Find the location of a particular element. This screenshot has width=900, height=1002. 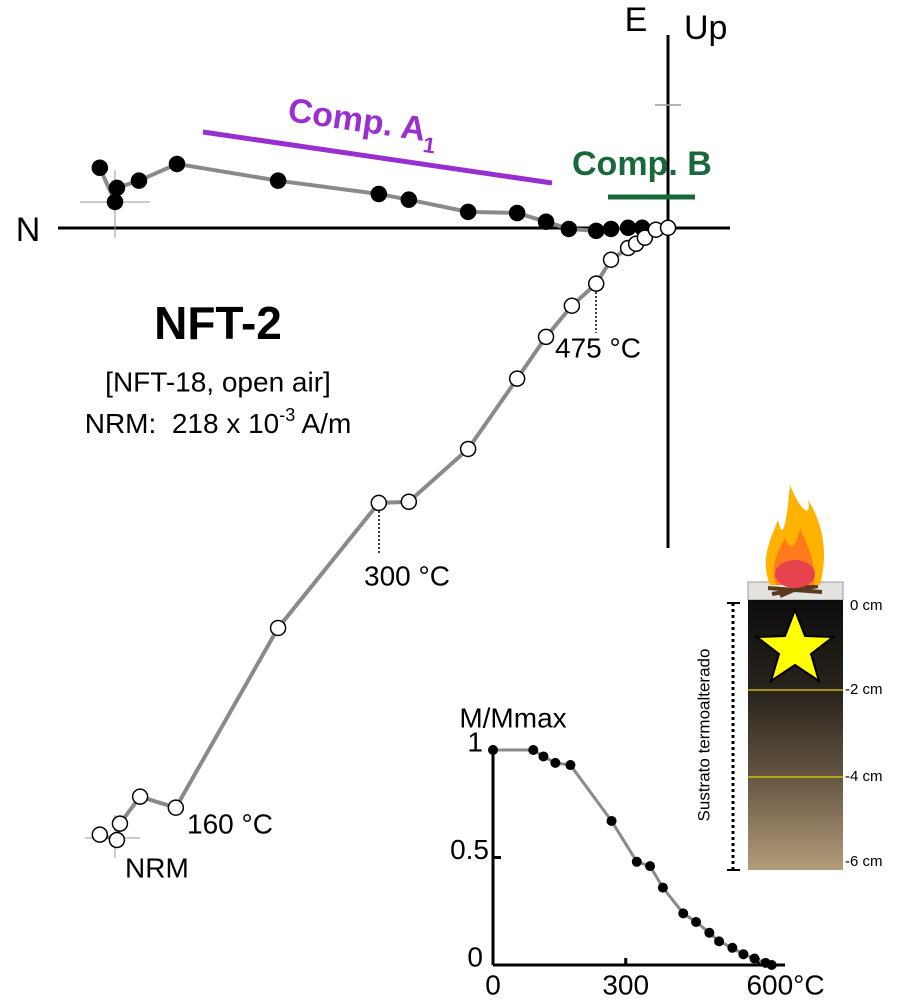

nrm-unit: A/m is located at coordinates (323, 423).